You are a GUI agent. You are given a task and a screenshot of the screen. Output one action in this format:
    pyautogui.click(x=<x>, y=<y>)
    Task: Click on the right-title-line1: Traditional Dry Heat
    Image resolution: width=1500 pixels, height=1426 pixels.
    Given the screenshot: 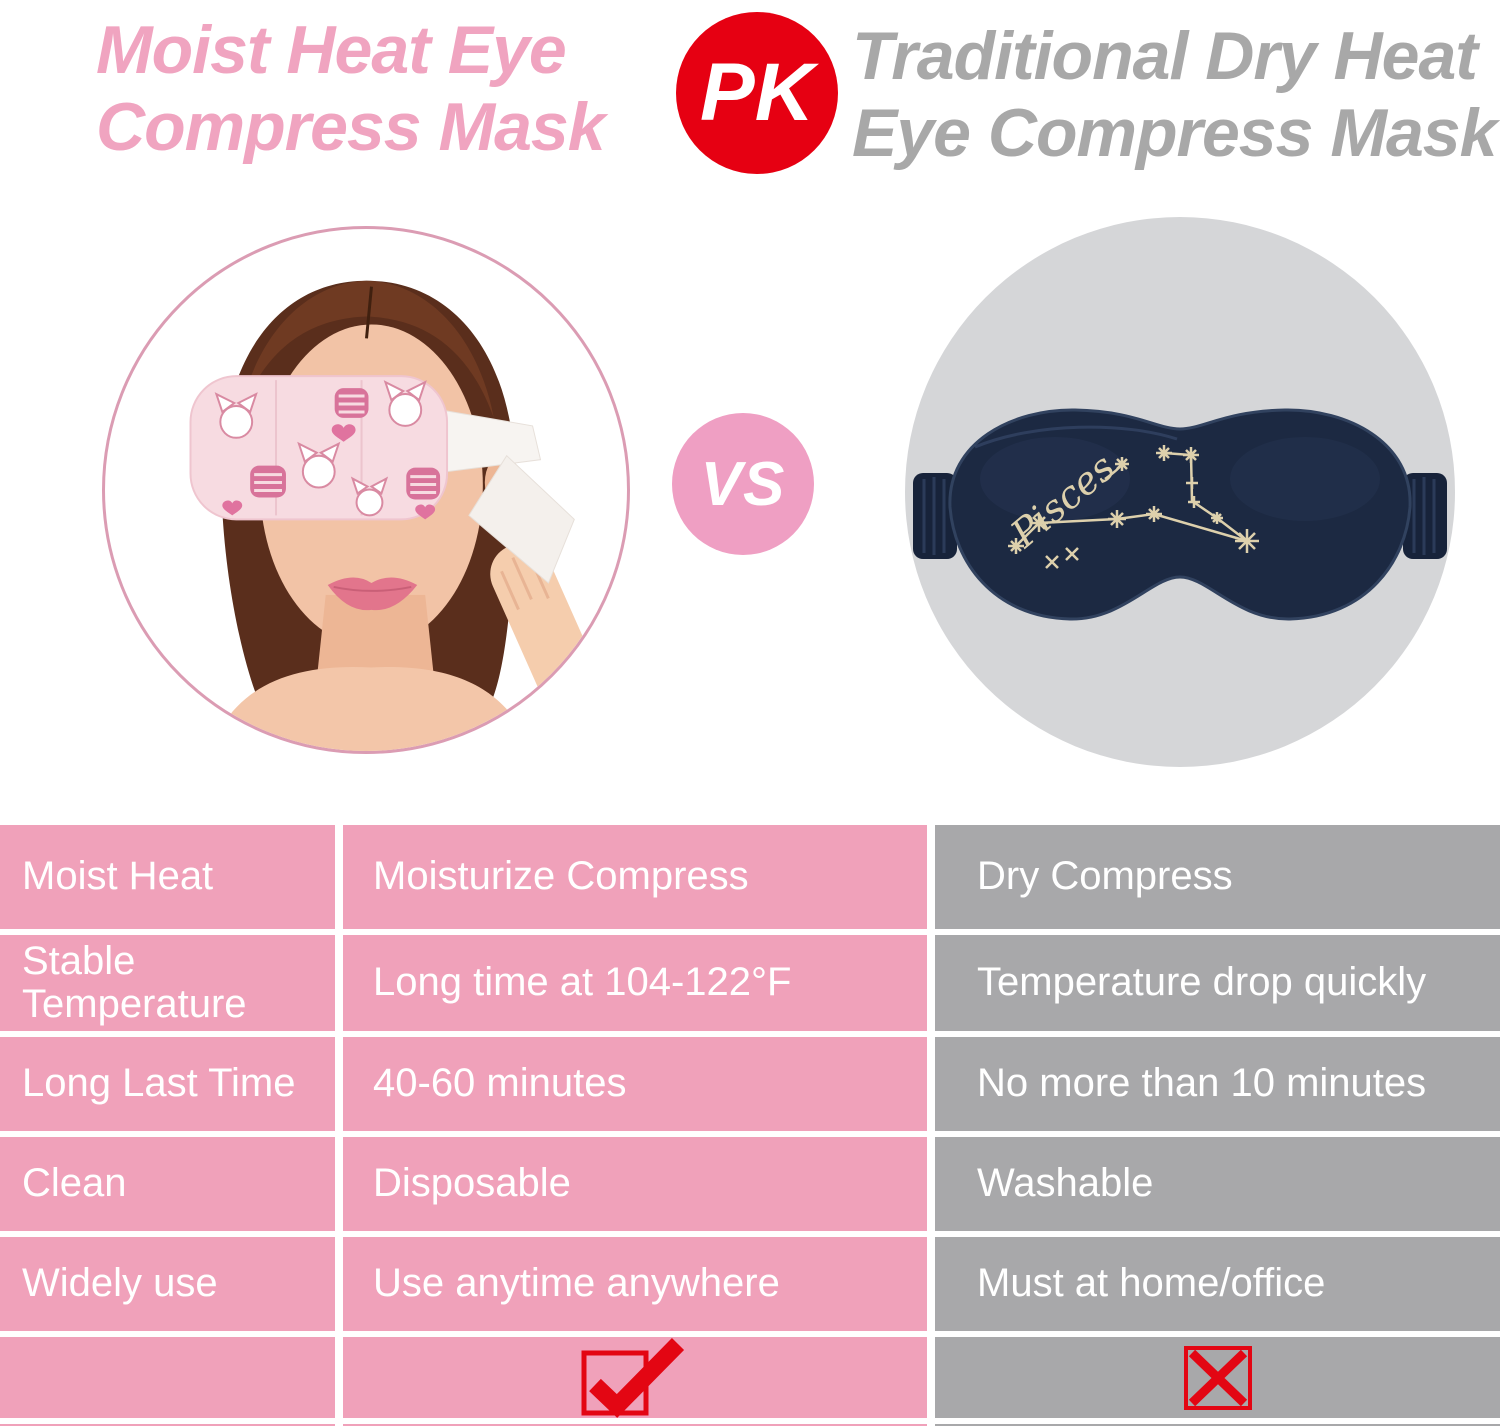 What is the action you would take?
    pyautogui.click(x=1165, y=56)
    